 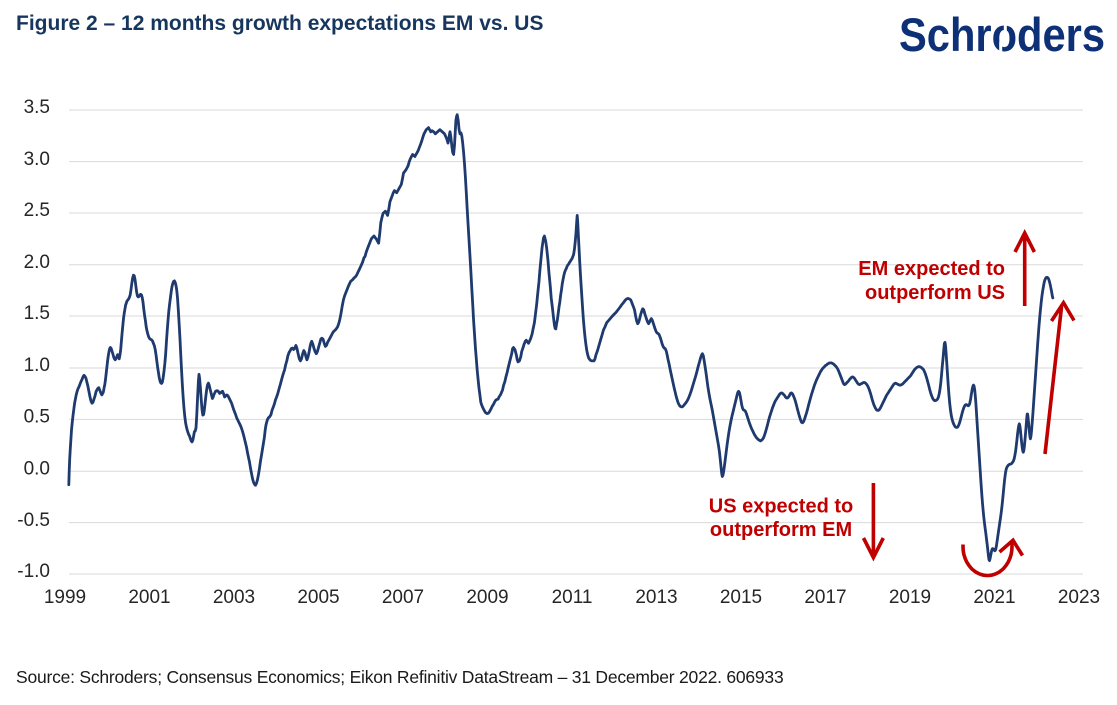 I want to click on svg-text: 3.0, so click(x=37, y=159).